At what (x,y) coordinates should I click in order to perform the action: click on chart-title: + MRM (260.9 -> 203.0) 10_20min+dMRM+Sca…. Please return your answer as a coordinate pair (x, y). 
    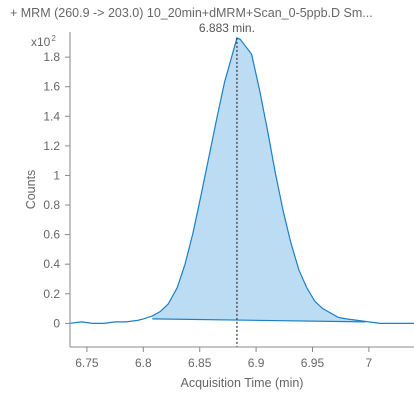
    Looking at the image, I should click on (191, 13).